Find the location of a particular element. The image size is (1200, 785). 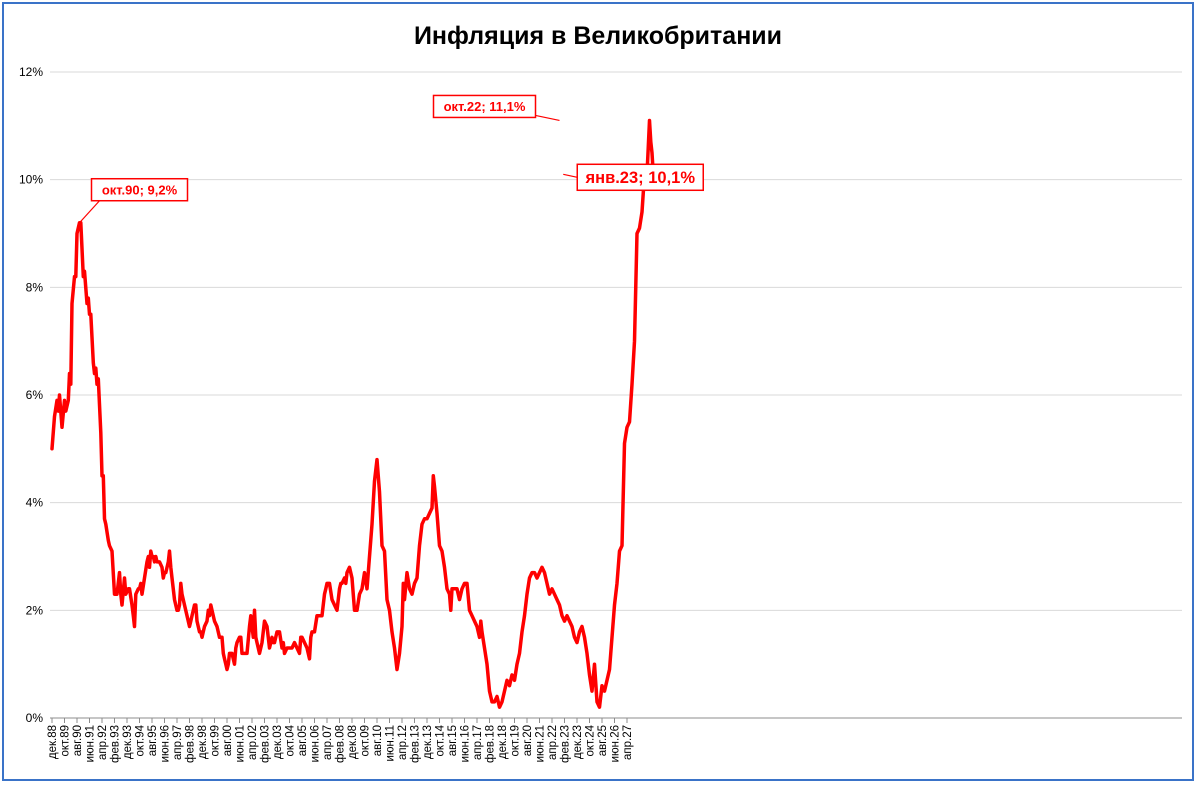

x-tick-label: авг.00 is located at coordinates (228, 740).